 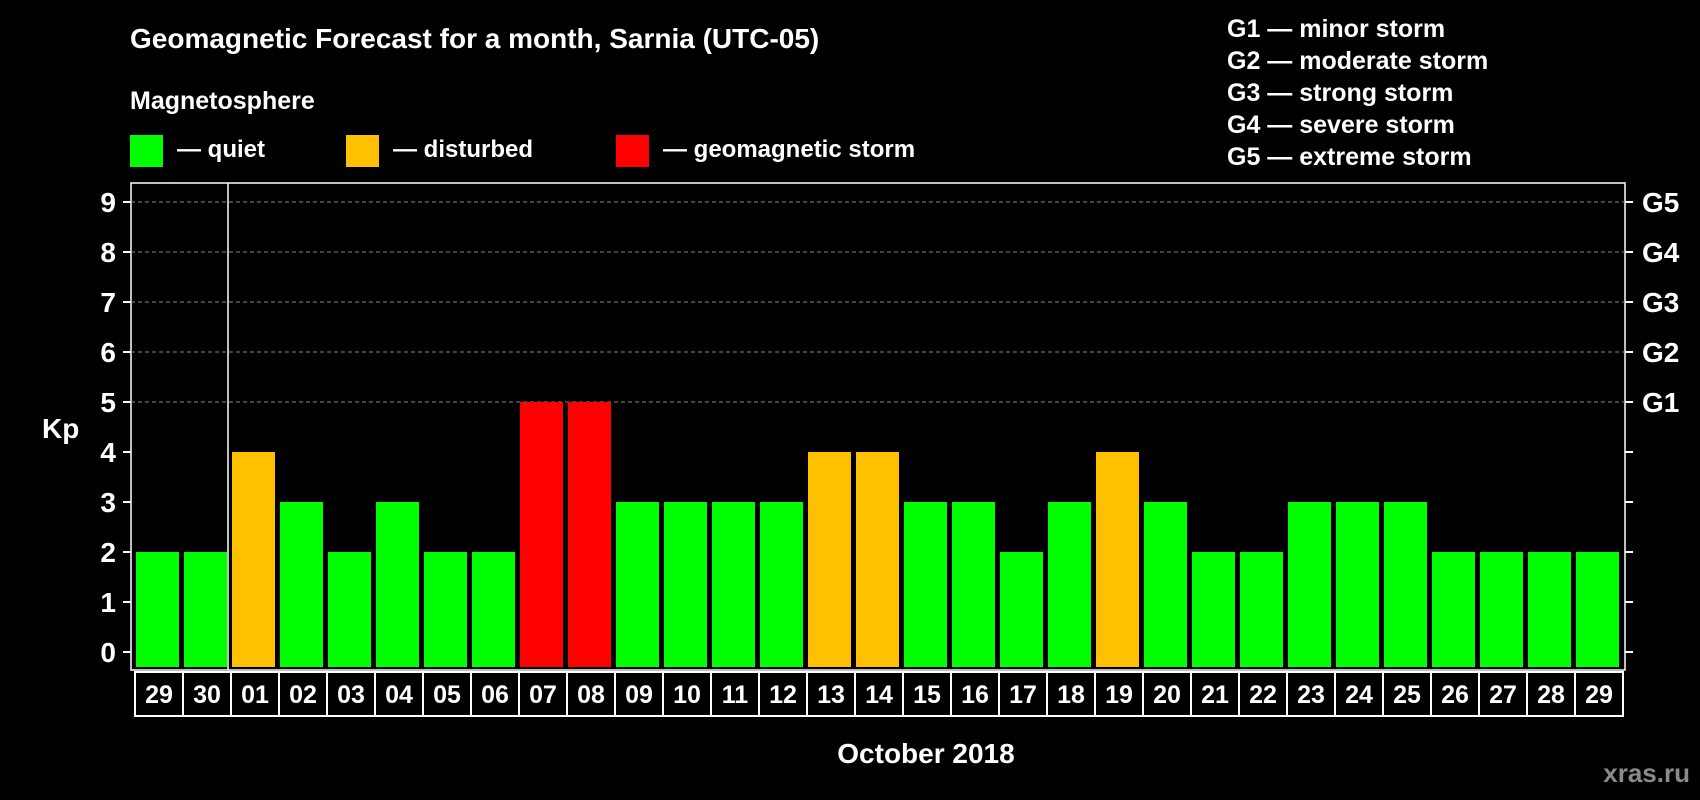 I want to click on x-tick-label-27: 26, so click(x=1455, y=695).